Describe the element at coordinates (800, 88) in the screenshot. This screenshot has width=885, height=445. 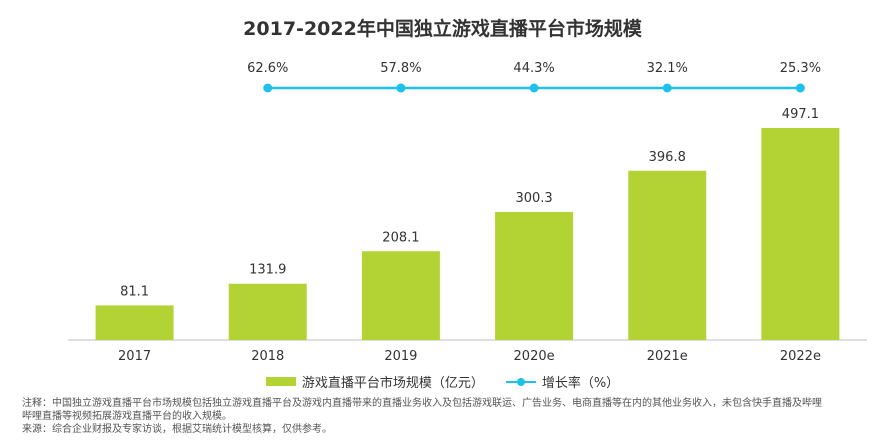
I see `growth-point-2022e` at that location.